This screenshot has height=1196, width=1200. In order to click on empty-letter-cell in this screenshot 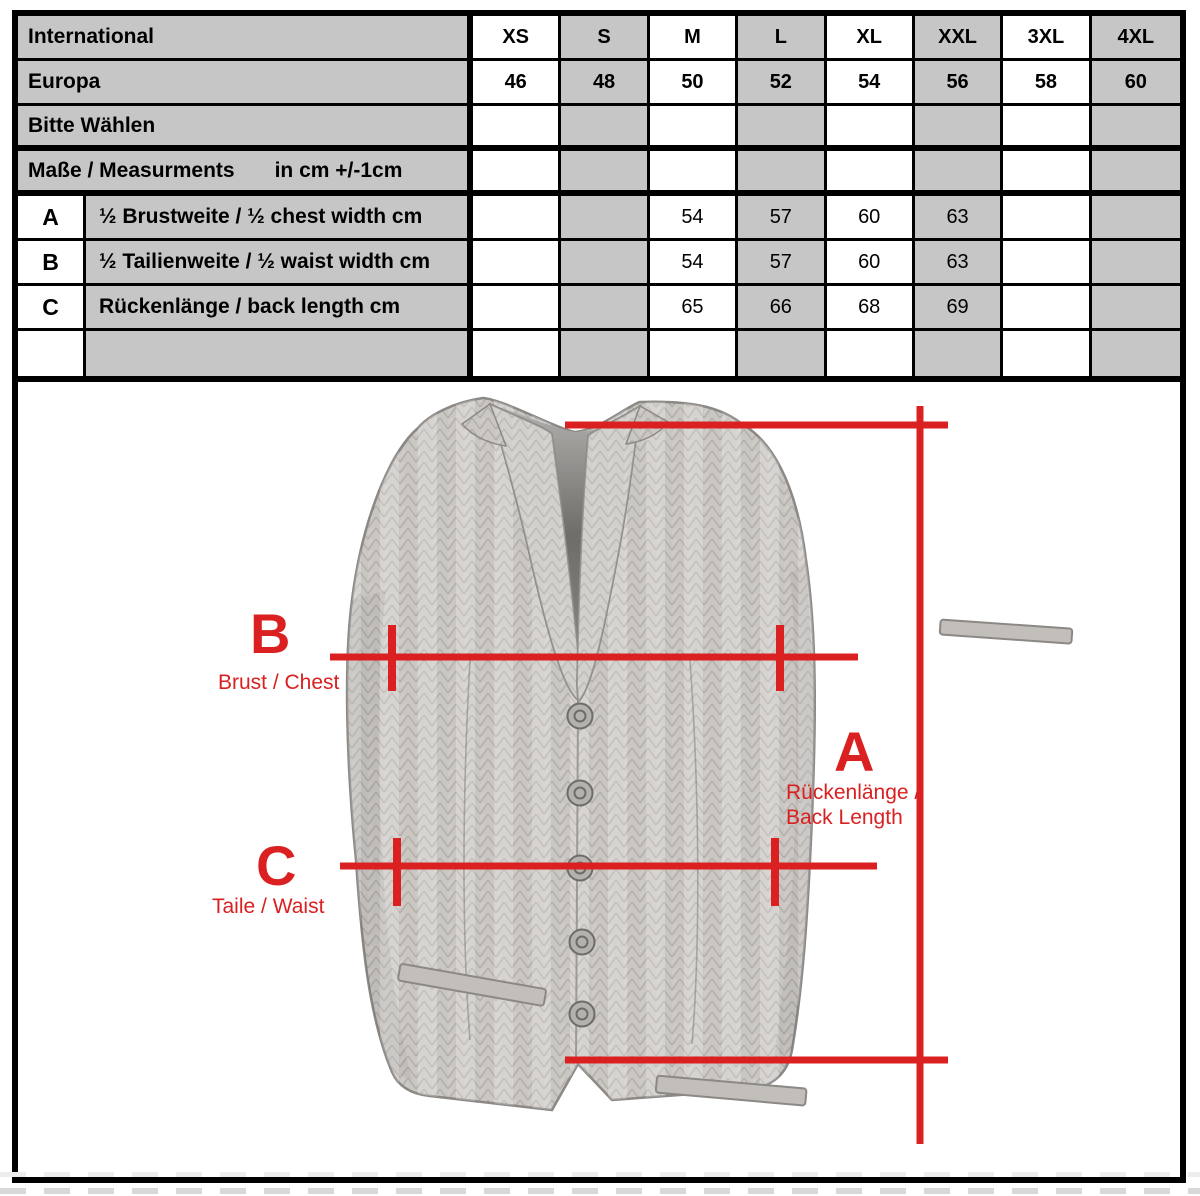, I will do `click(52, 353)`.